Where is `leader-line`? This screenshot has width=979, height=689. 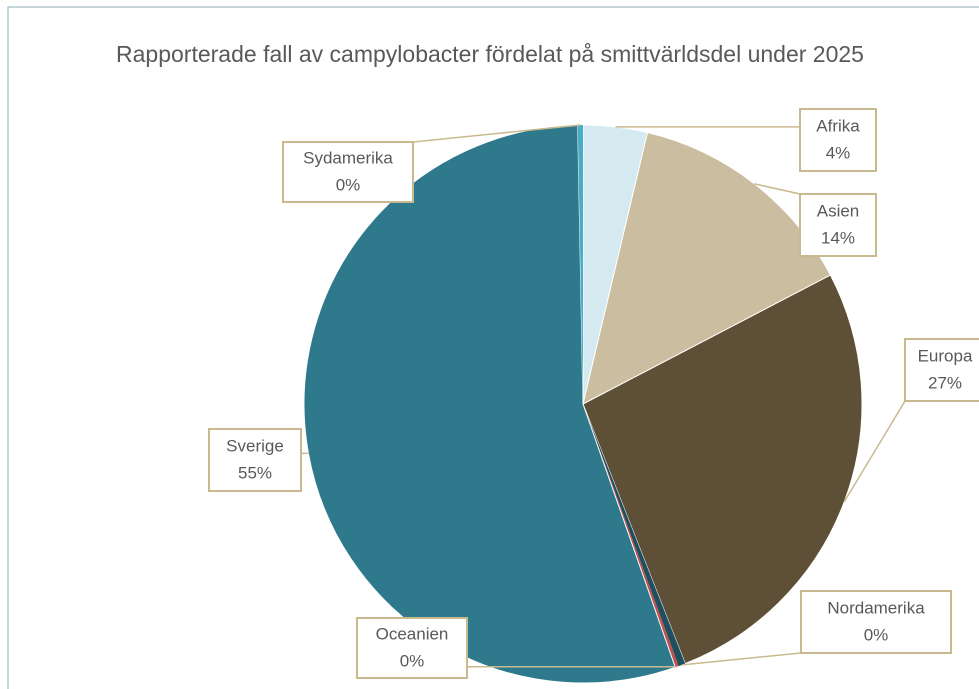
leader-line is located at coordinates (304, 456).